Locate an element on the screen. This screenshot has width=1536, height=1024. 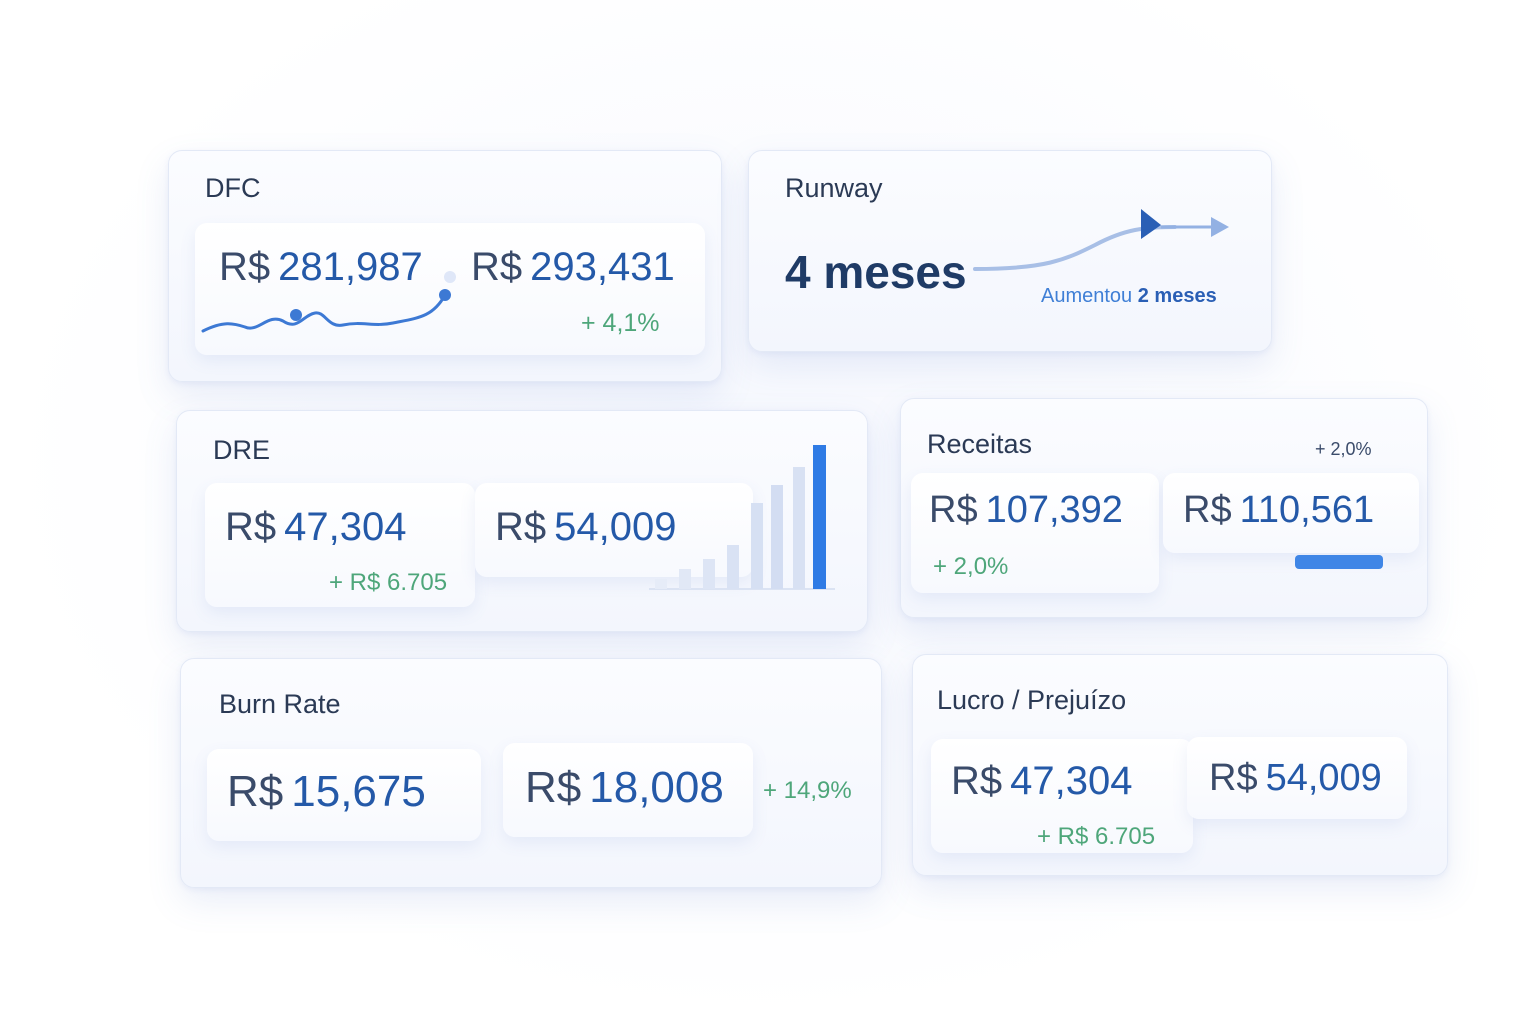
dfc-change: + 4,1% is located at coordinates (620, 323).